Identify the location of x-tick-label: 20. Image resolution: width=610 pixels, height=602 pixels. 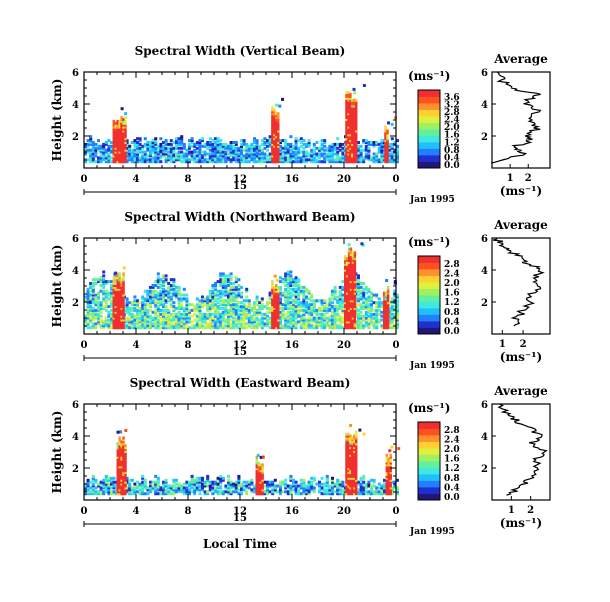
(344, 179).